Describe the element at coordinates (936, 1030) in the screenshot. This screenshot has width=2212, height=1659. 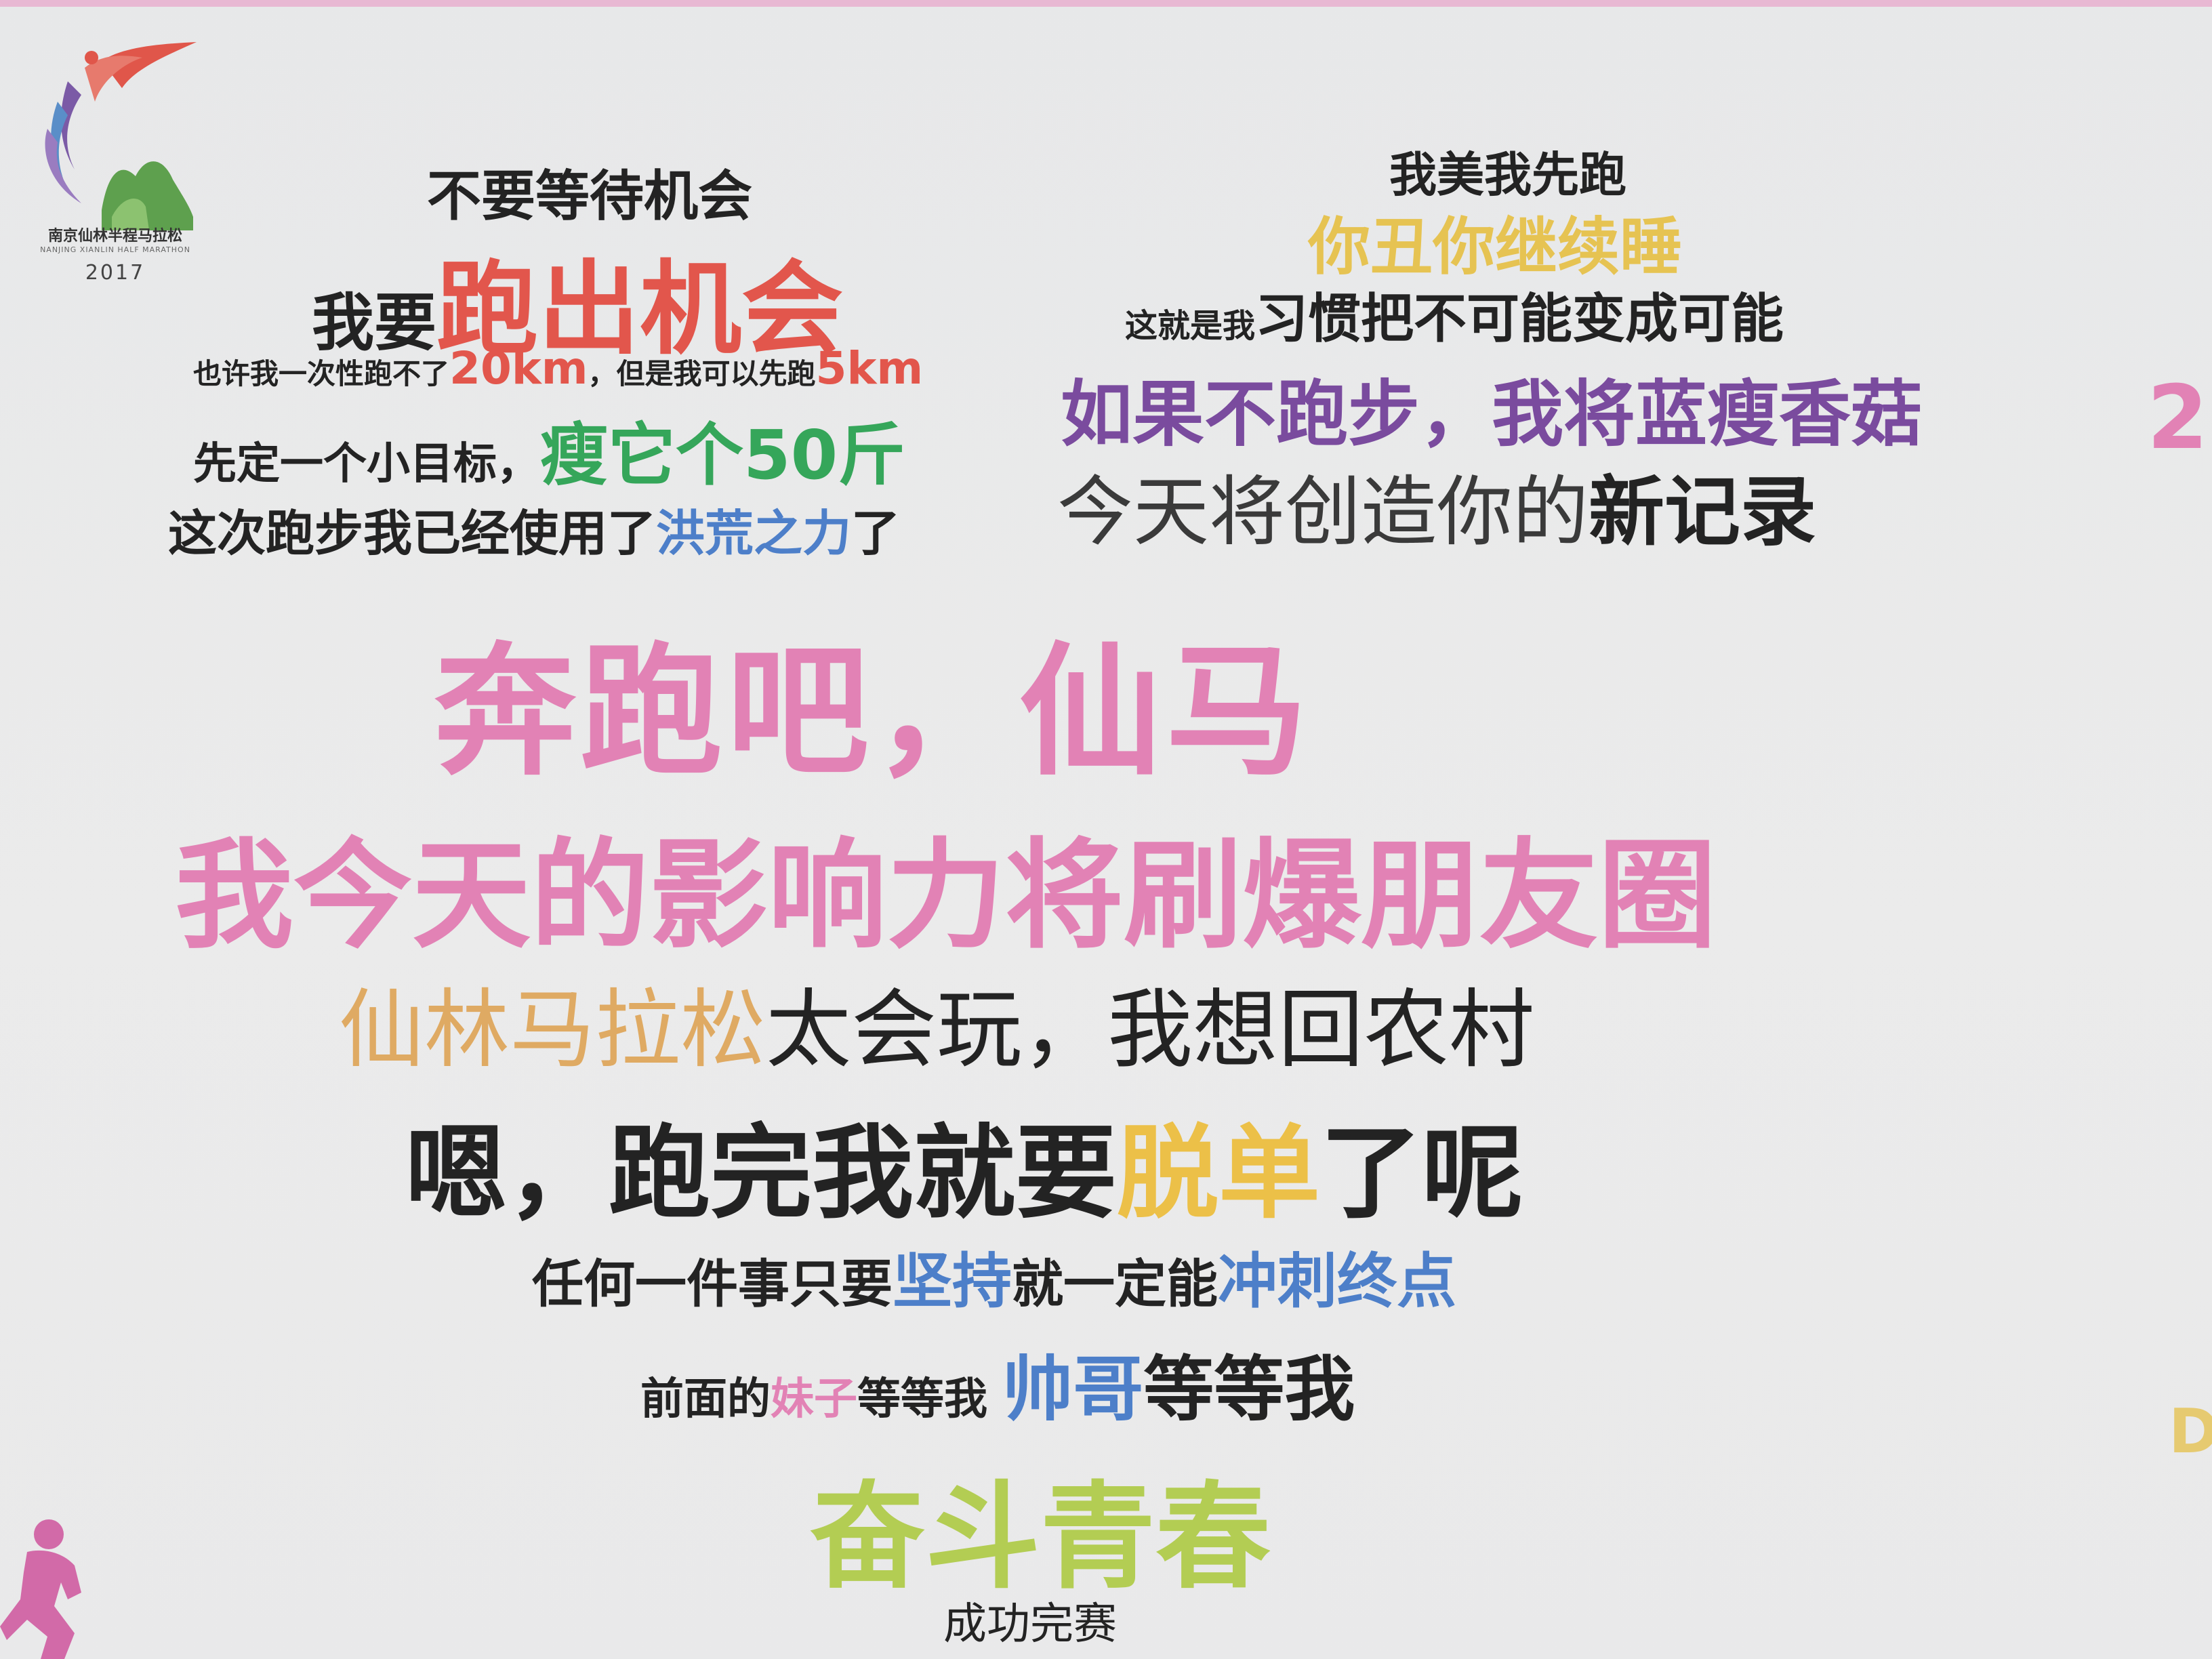
I see `slogan-m3: 仙林马拉松太会玩，我想回农村` at that location.